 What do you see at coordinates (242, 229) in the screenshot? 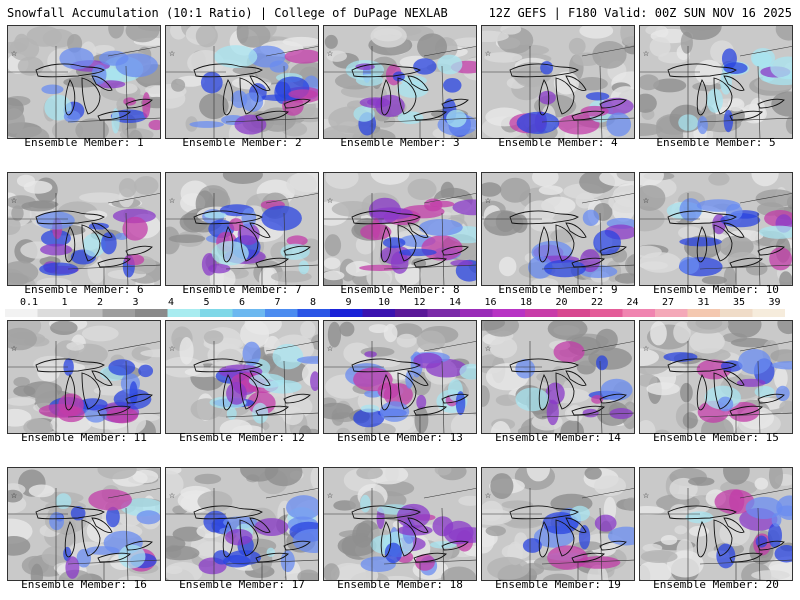
I see `ensemble-member-map-7: ☆` at bounding box center [242, 229].